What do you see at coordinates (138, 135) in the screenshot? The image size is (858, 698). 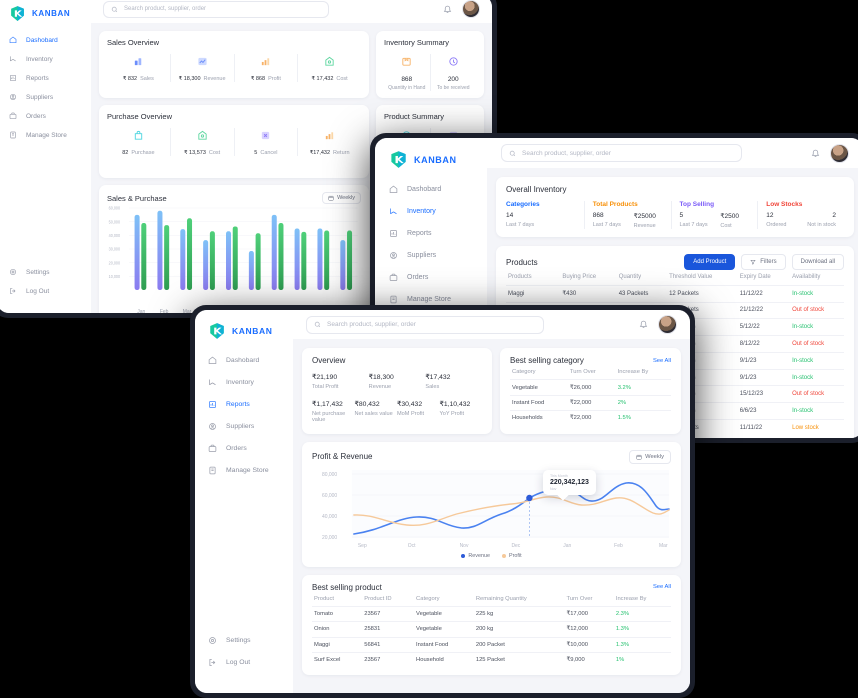 I see `purchase-bag-icon` at bounding box center [138, 135].